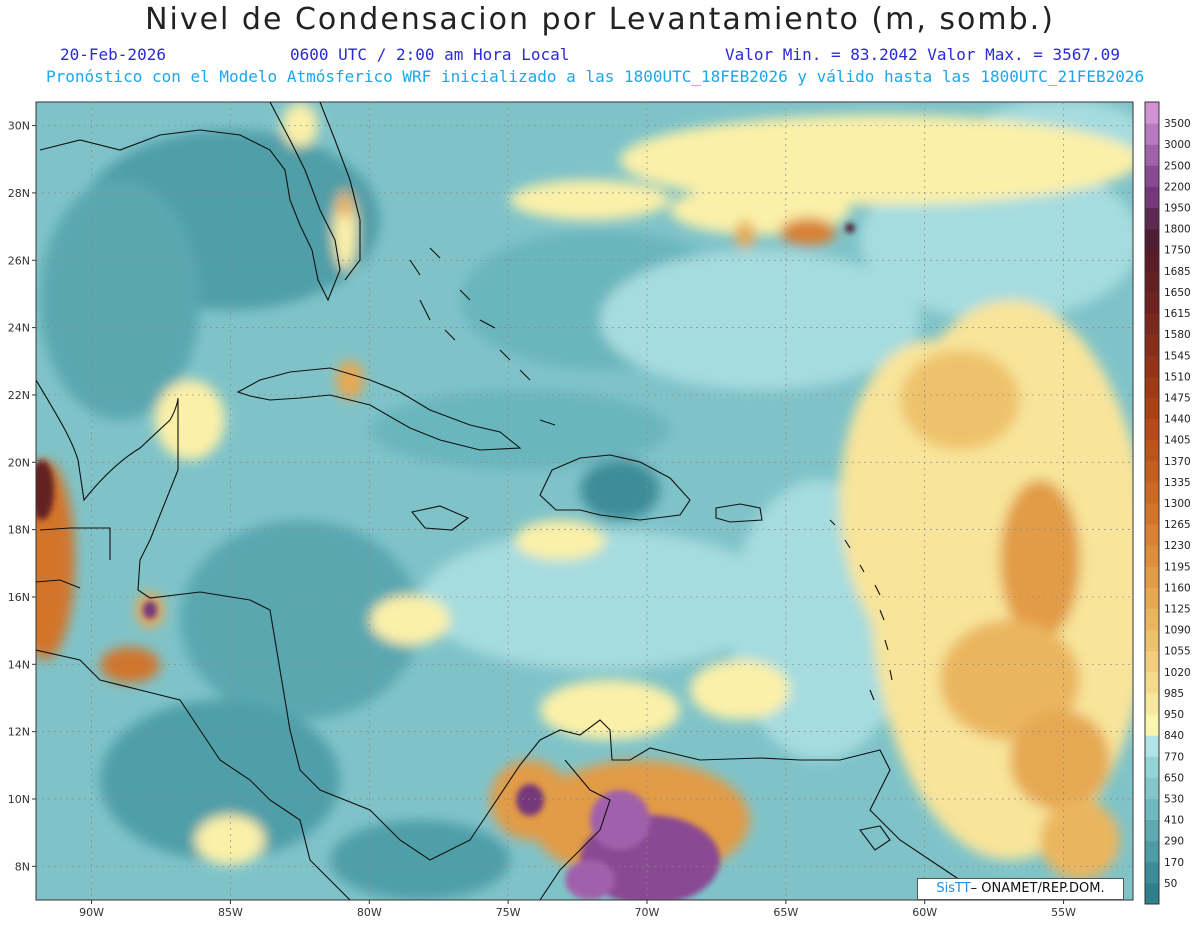 Image resolution: width=1200 pixels, height=927 pixels. What do you see at coordinates (1177, 377) in the screenshot?
I see `colorbar-label: 1510` at bounding box center [1177, 377].